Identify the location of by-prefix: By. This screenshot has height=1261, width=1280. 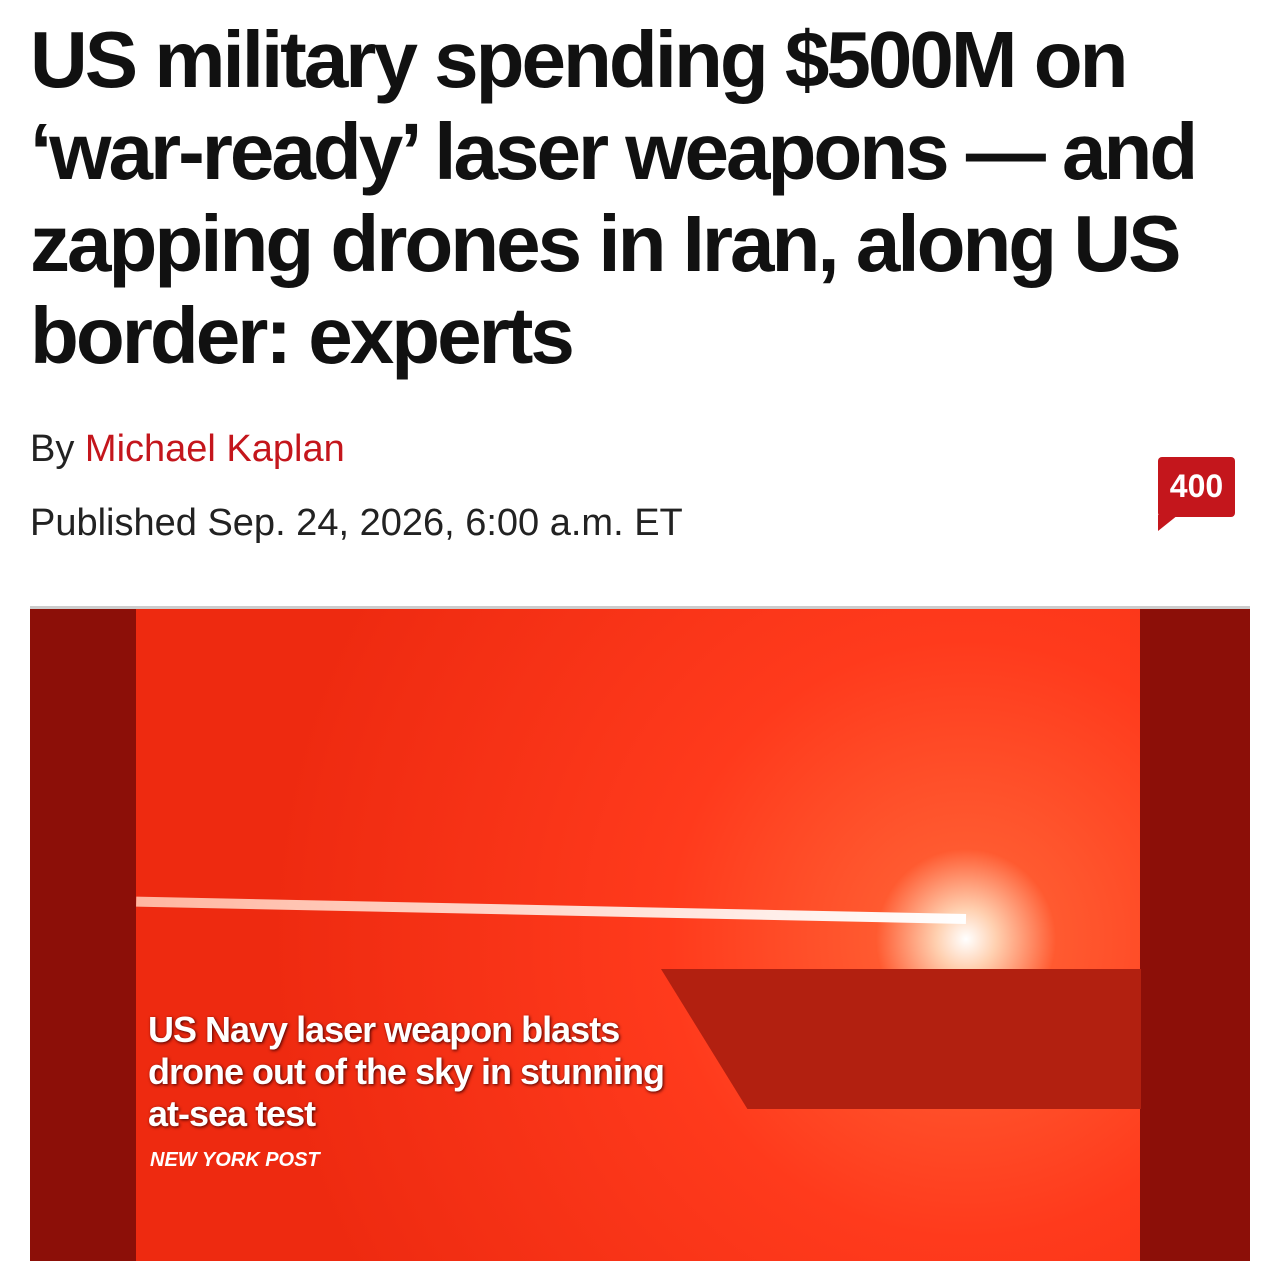
(52, 449).